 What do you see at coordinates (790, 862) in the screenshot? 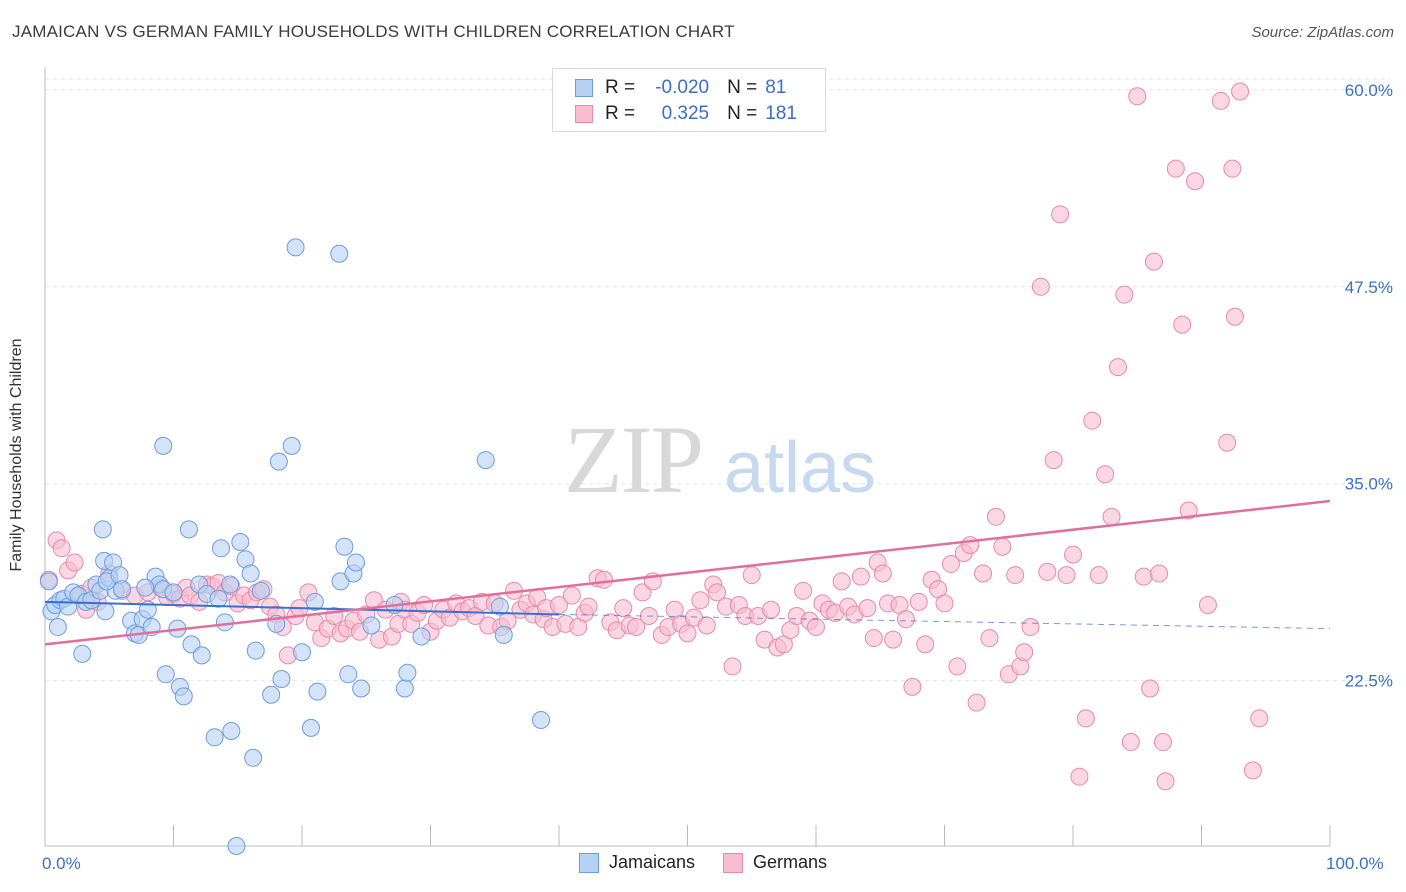
I see `legend-label-germans: Germans` at bounding box center [790, 862].